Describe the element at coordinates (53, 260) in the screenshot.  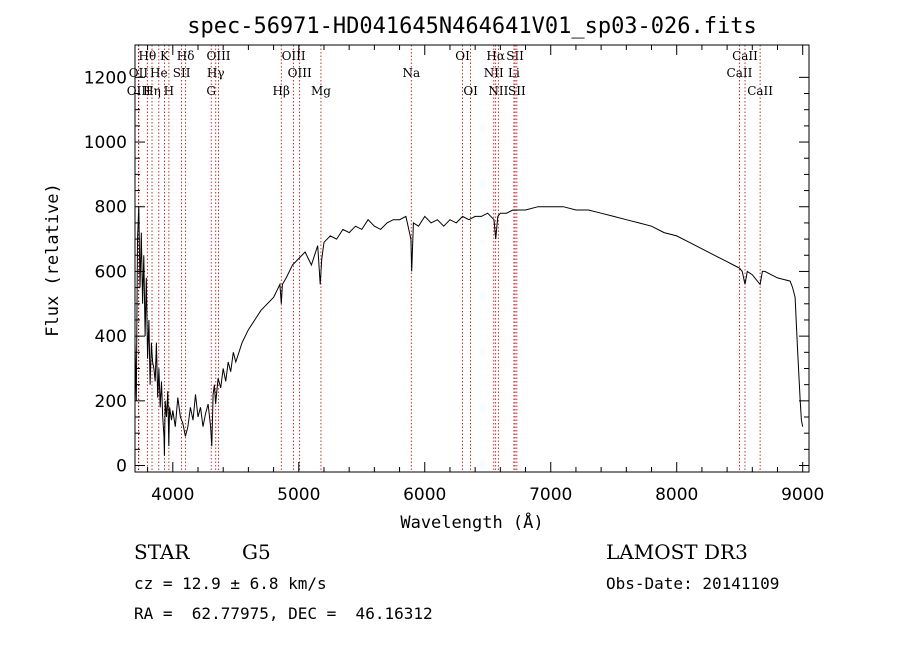
I see `y-axis-label: Flux (relative)` at that location.